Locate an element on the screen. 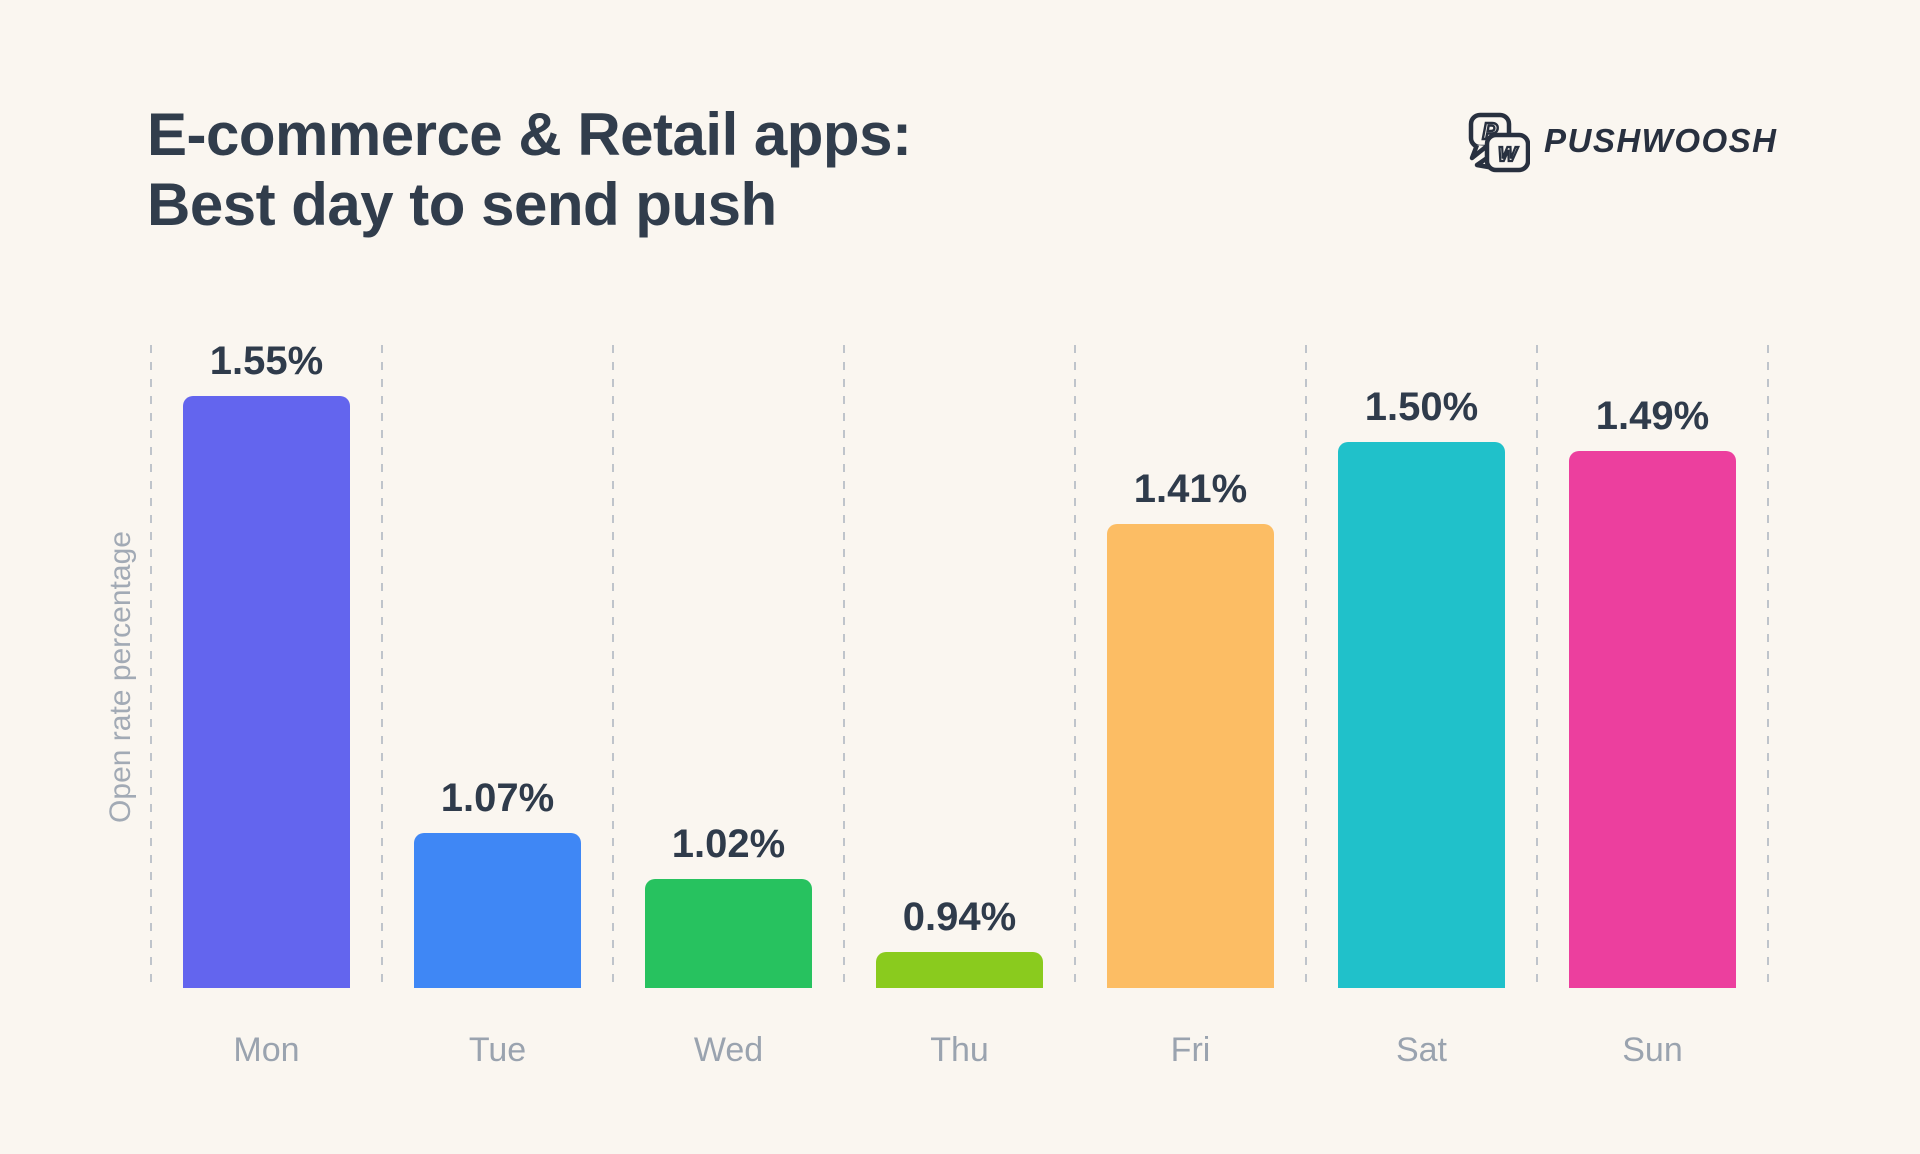  bar-value-label-mon: 1.55% is located at coordinates (266, 361).